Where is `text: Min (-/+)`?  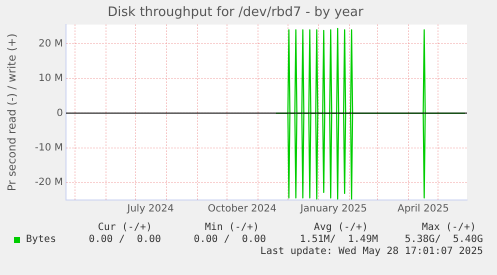
text: Min (-/+) is located at coordinates (231, 228).